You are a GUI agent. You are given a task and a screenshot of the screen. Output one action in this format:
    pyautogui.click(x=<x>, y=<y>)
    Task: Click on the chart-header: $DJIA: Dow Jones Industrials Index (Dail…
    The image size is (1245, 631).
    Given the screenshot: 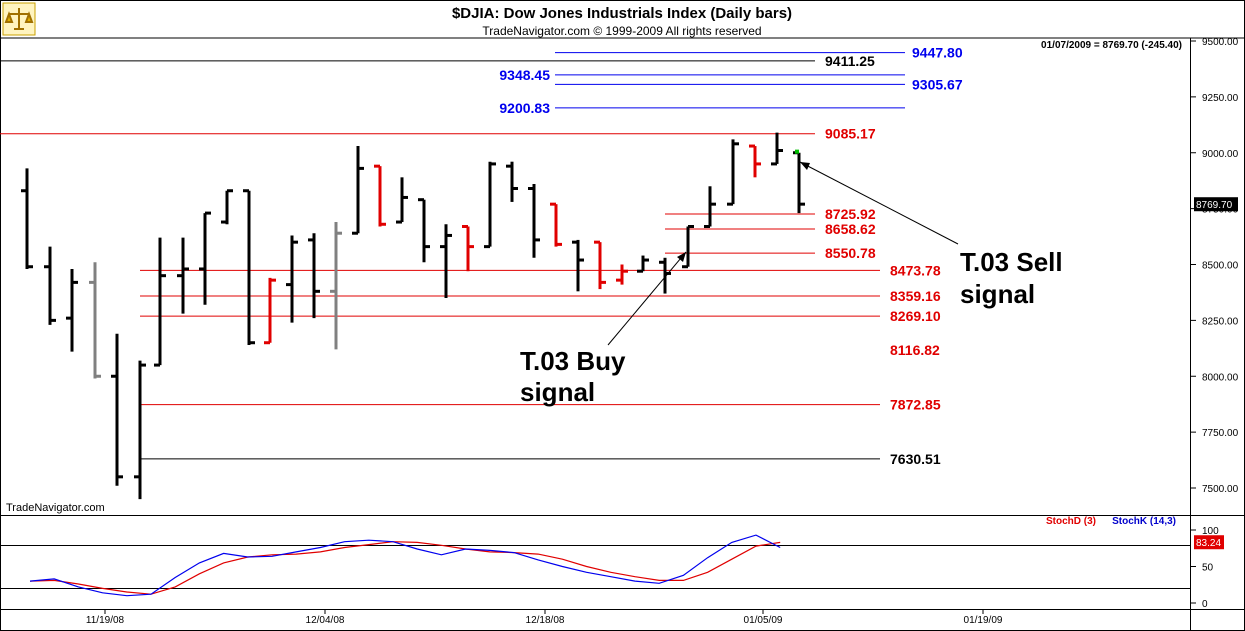 What is the action you would take?
    pyautogui.click(x=622, y=20)
    